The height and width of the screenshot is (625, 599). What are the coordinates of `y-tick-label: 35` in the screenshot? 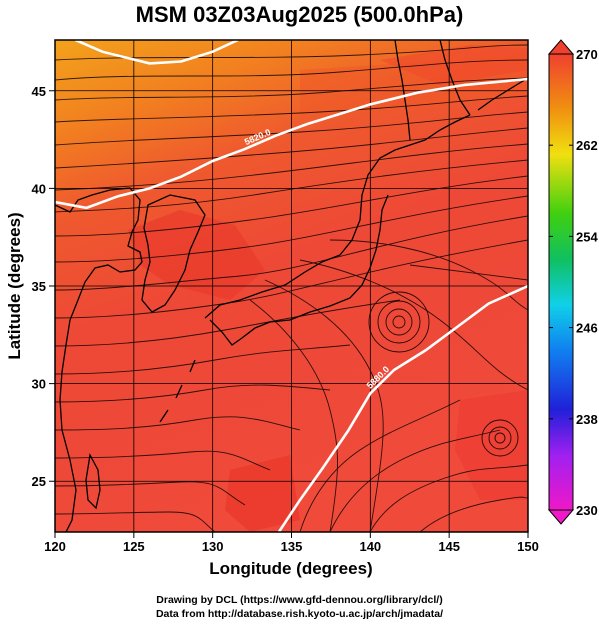 It's located at (39, 286).